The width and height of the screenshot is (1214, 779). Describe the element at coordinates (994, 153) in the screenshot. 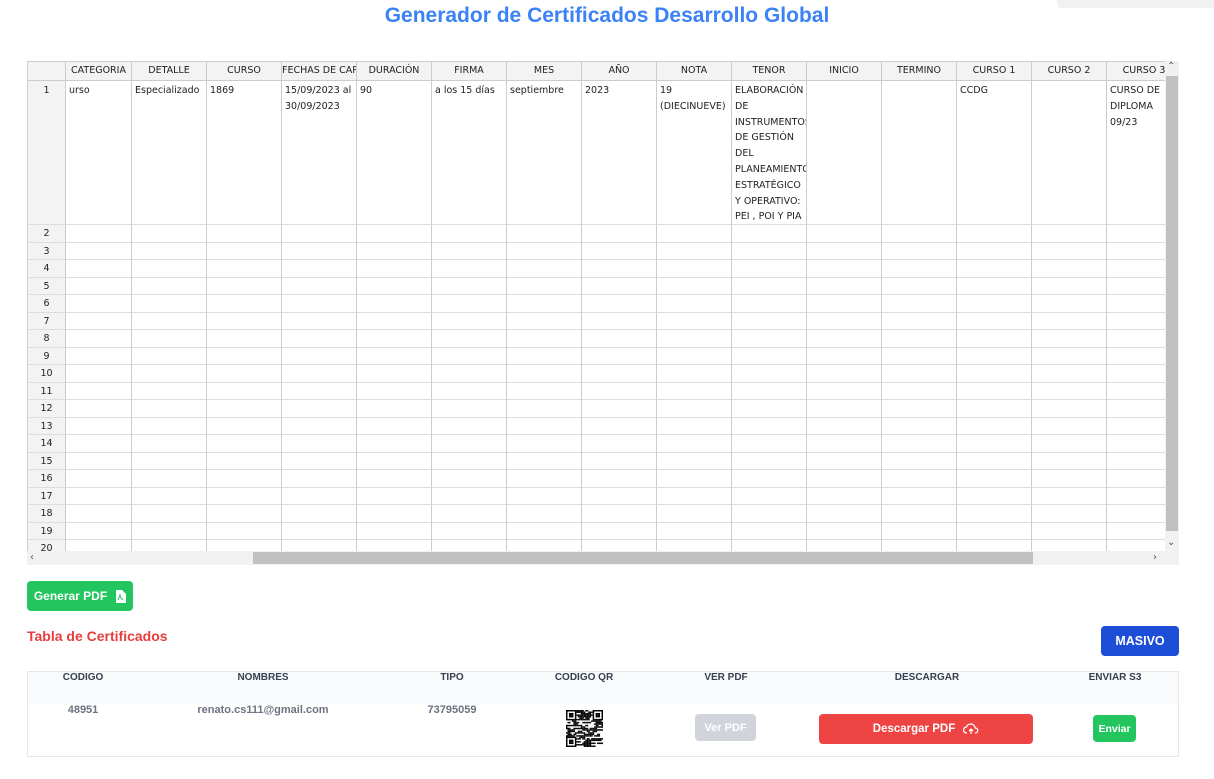

I see `cell: CCDG` at that location.